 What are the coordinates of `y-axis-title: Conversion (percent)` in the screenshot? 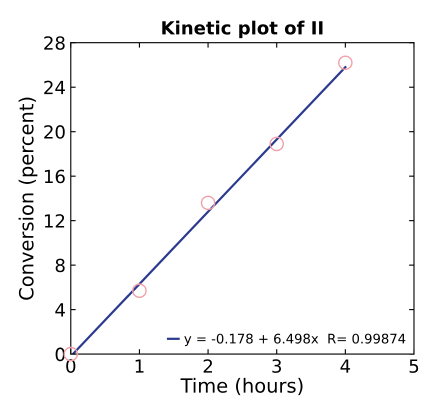 It's located at (28, 199).